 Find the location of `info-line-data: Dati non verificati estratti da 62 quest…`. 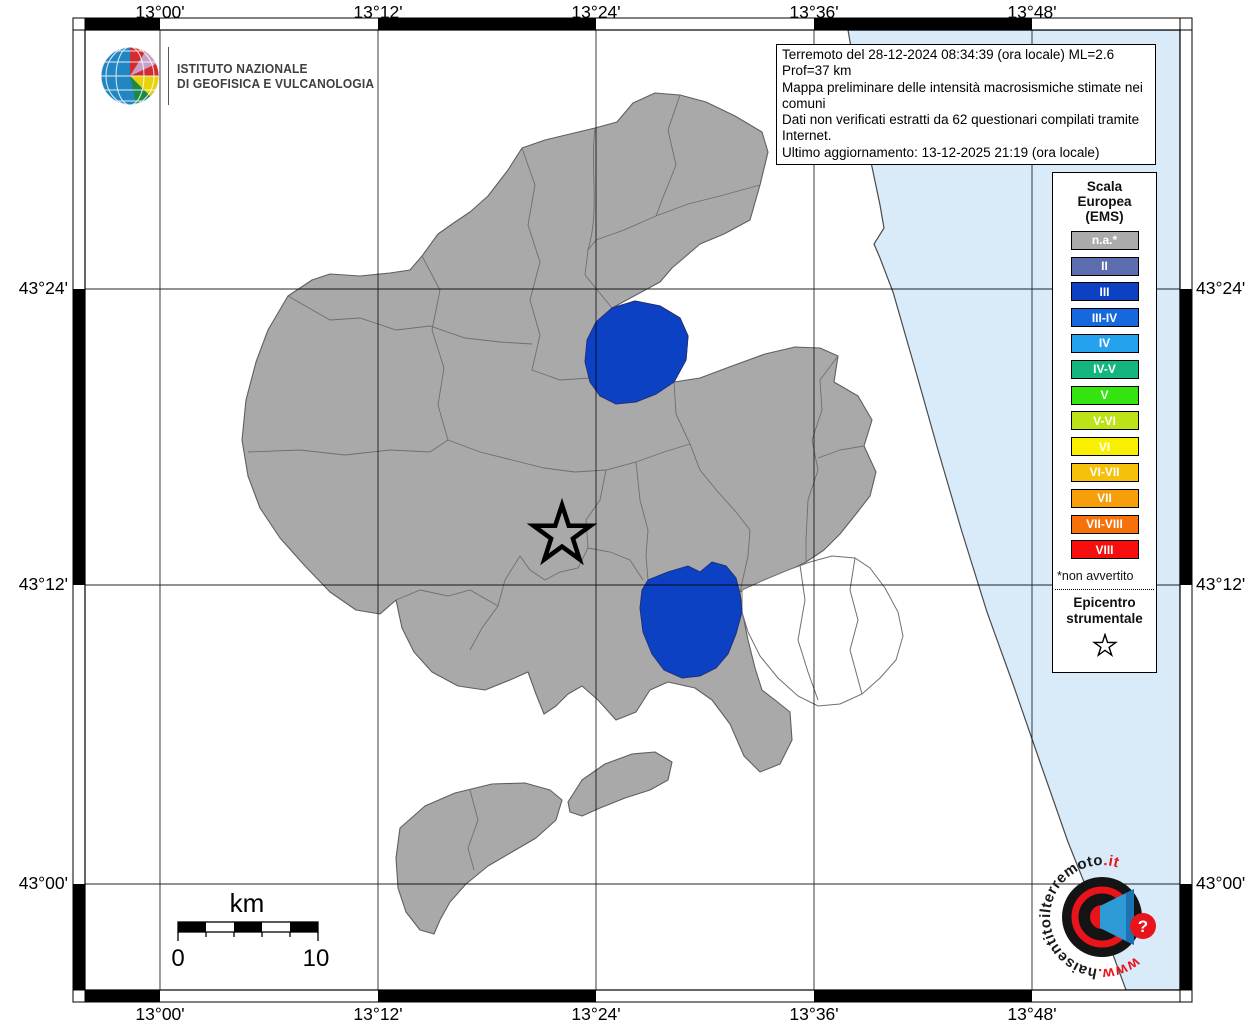

info-line-data: Dati non verificati estratti da 62 quest… is located at coordinates (961, 128).